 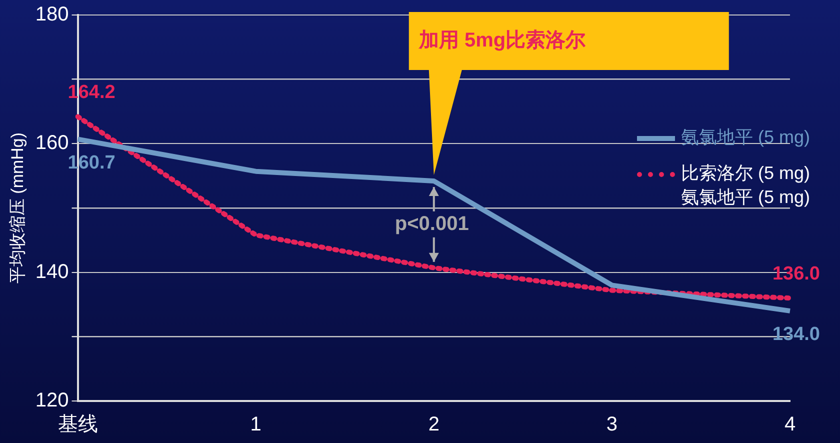 I want to click on data-label: 136.0, so click(x=796, y=273).